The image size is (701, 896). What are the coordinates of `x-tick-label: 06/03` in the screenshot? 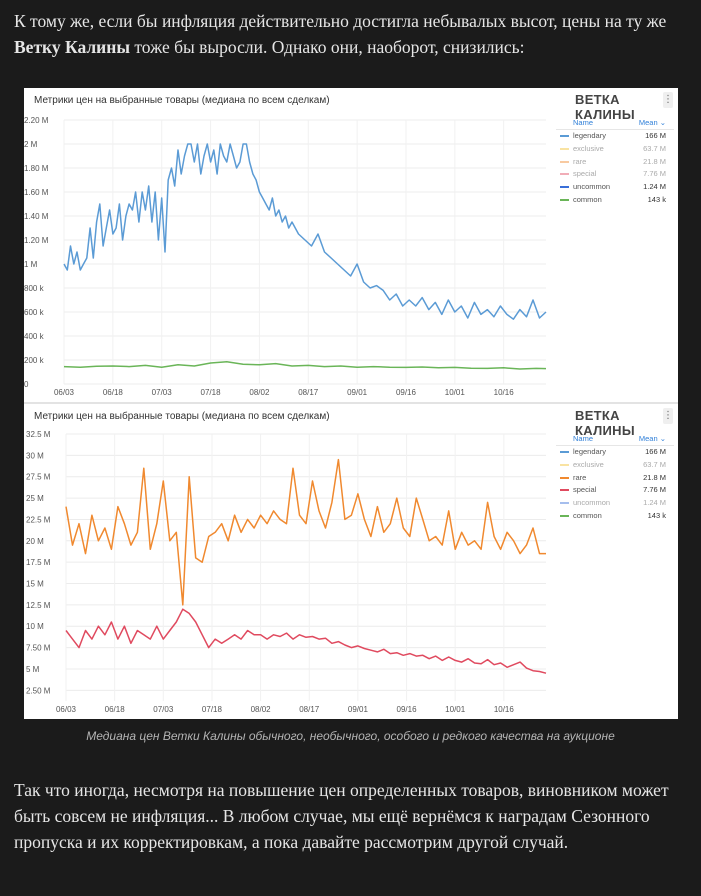 It's located at (66, 709).